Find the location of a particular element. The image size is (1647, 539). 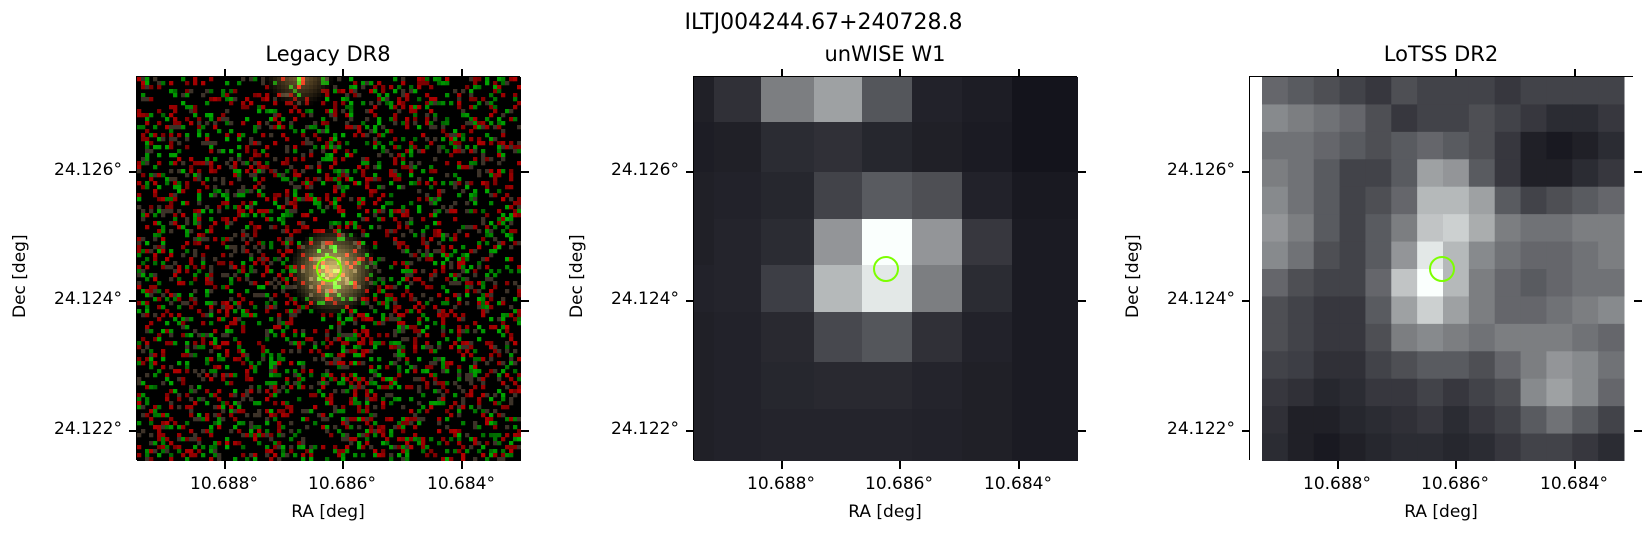

y-tick is located at coordinates (1638, 301).